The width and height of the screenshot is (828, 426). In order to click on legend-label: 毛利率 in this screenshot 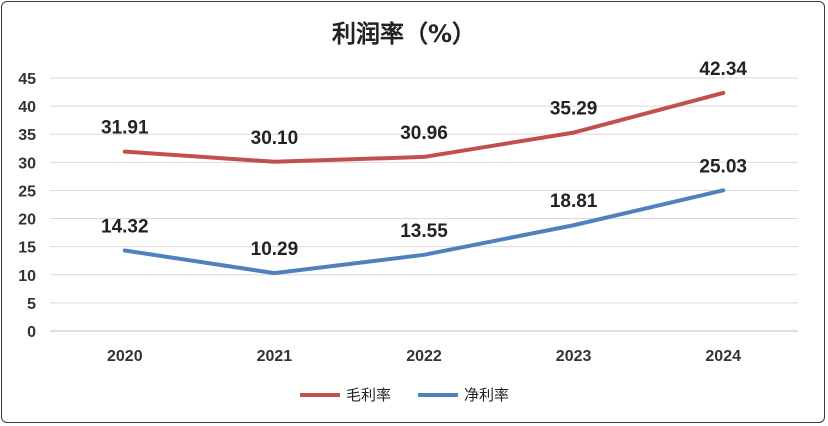, I will do `click(368, 395)`.